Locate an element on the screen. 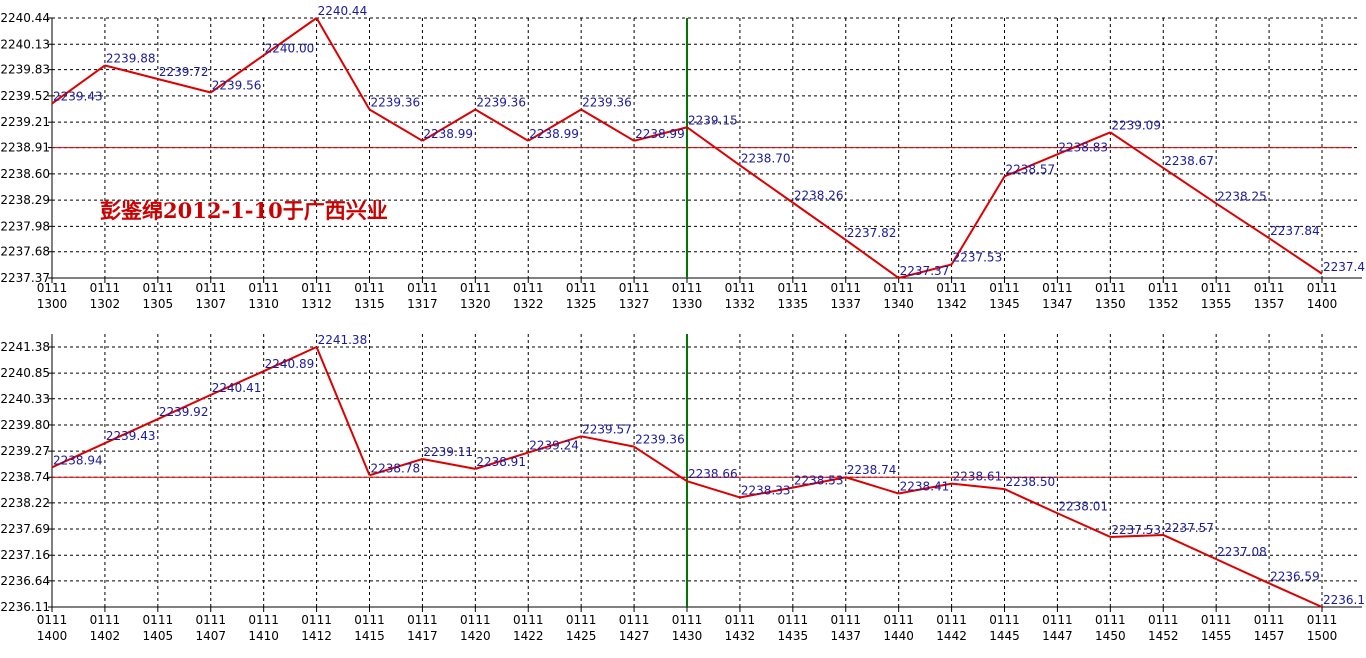 The height and width of the screenshot is (658, 1366). data-point-label: 2238.57 is located at coordinates (1031, 169).